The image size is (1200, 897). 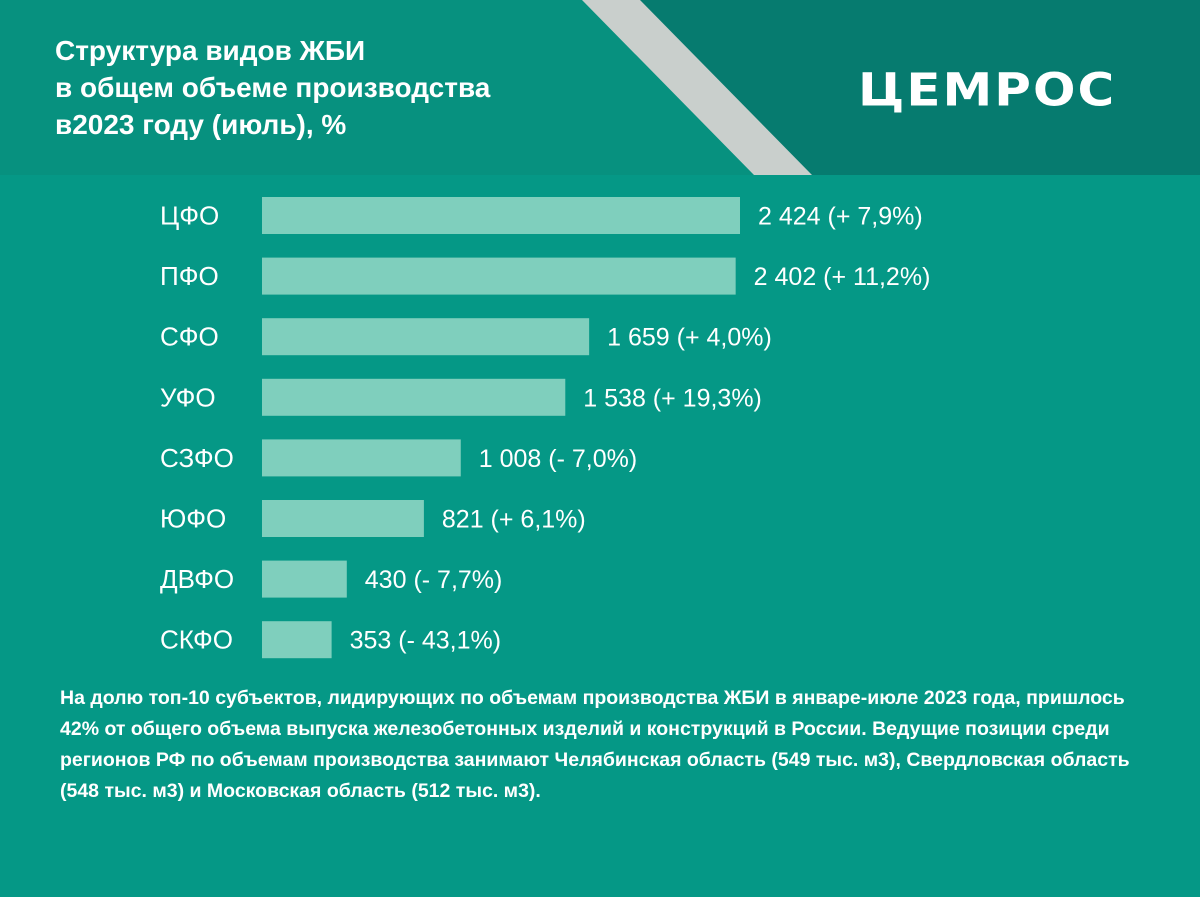 I want to click on category-label: СЗФО, so click(x=197, y=458).